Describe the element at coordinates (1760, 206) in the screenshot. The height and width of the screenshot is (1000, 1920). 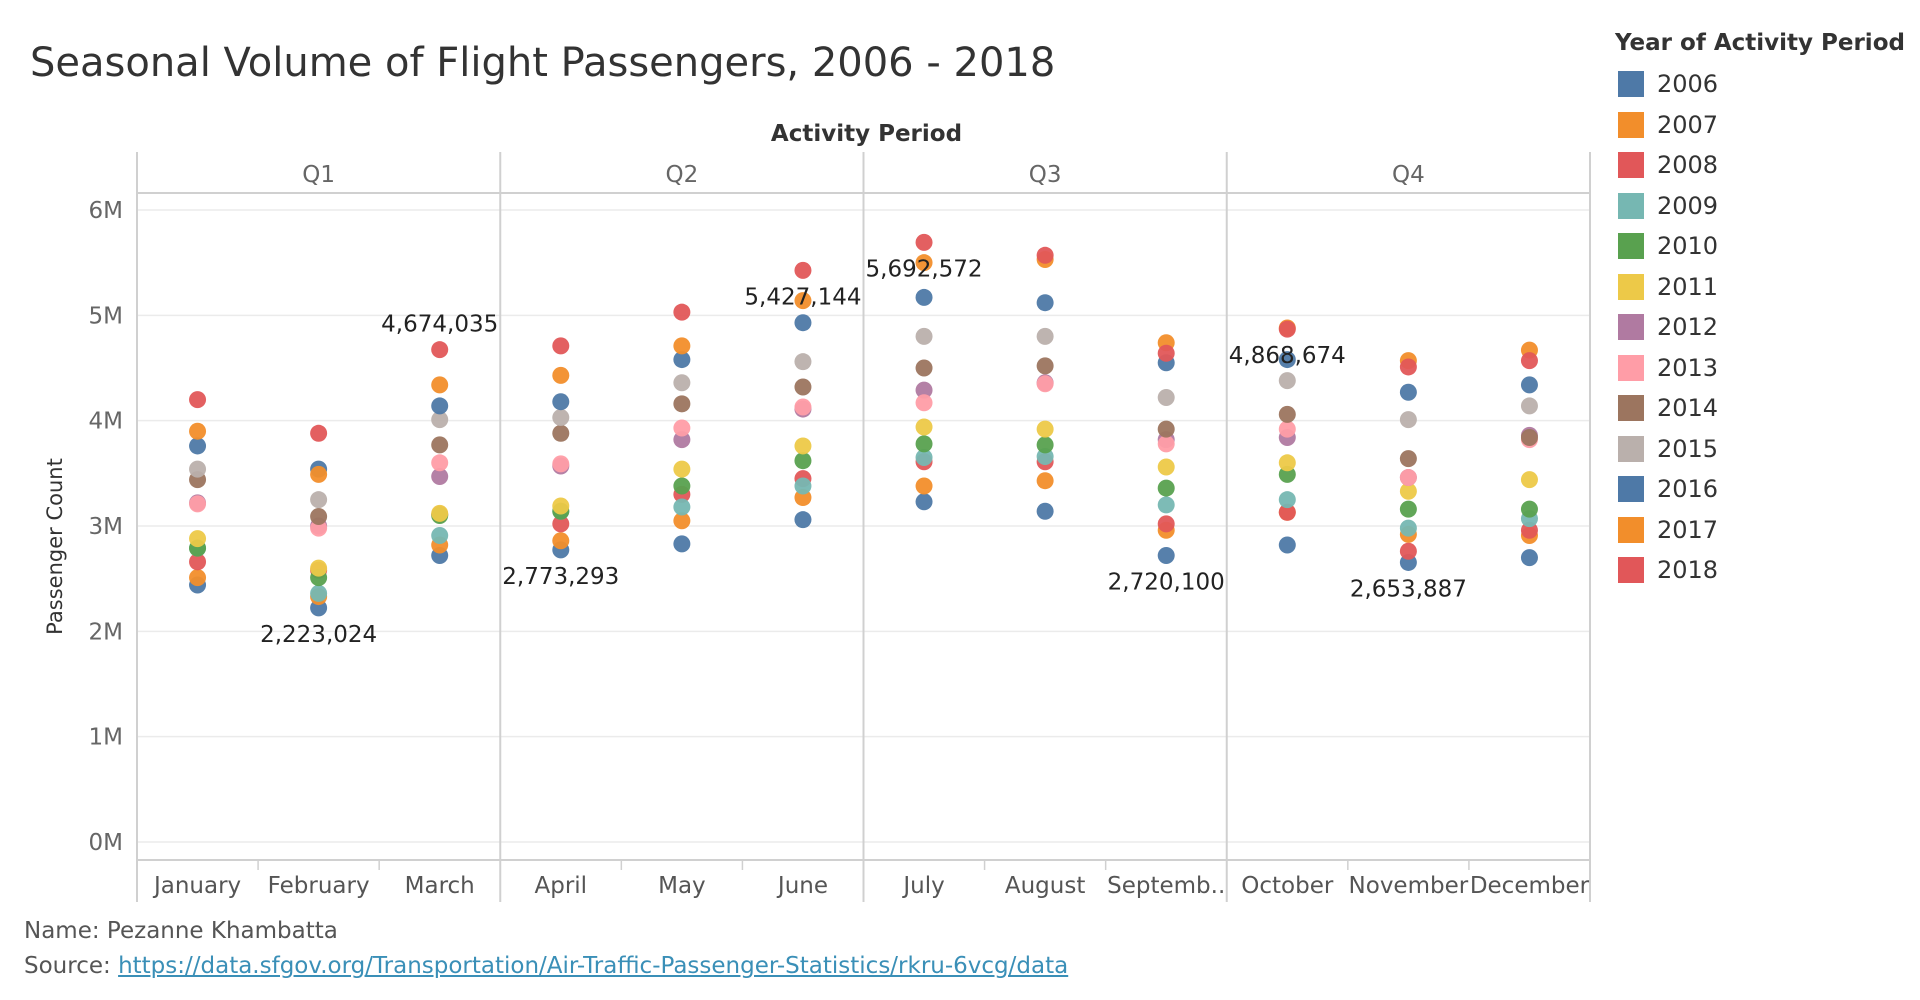
I see `legend-item-2009: 2009` at that location.